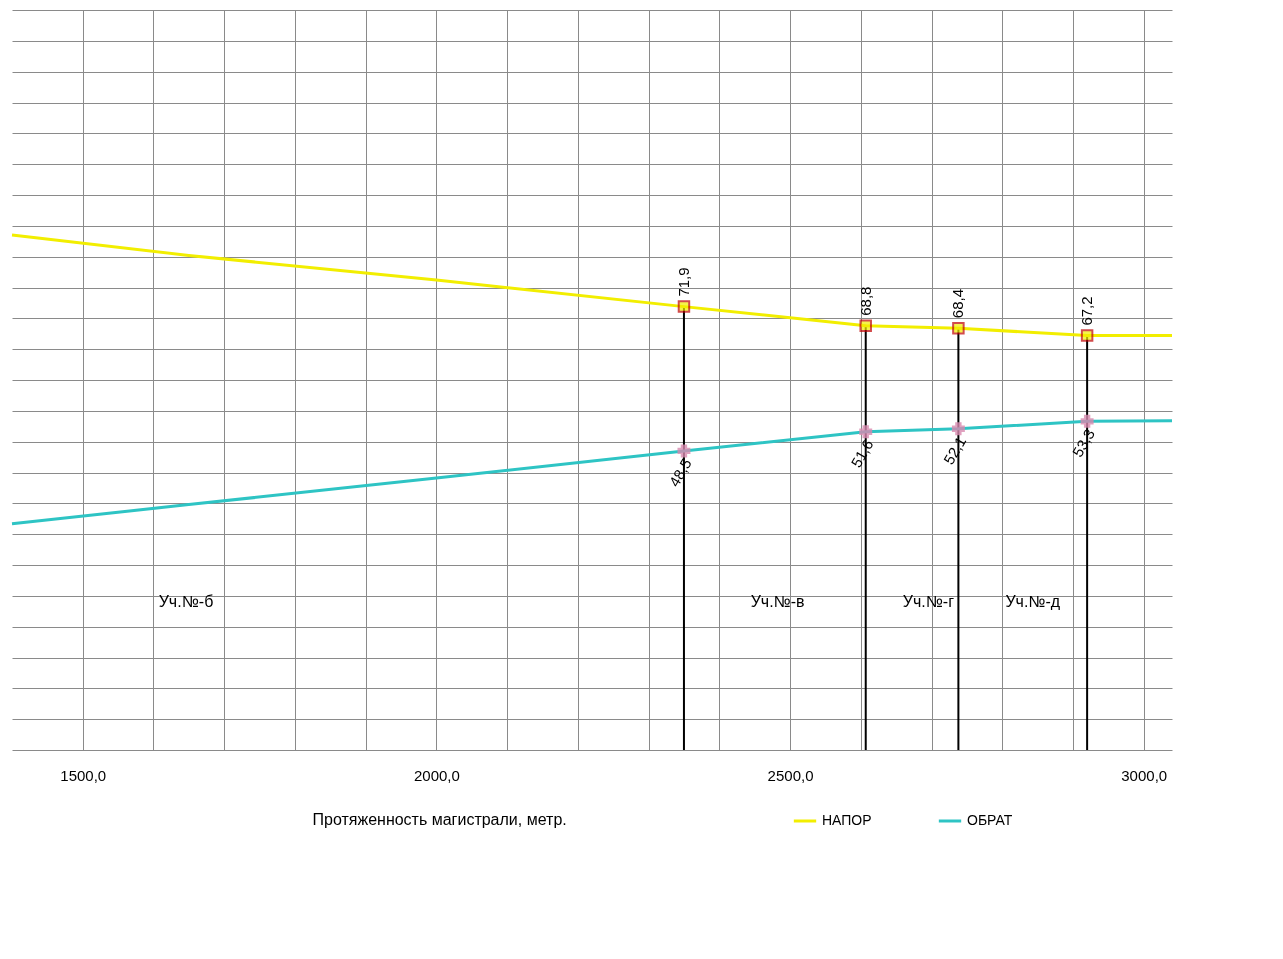  What do you see at coordinates (777, 601) in the screenshot?
I see `annotation: Уч.№-в` at bounding box center [777, 601].